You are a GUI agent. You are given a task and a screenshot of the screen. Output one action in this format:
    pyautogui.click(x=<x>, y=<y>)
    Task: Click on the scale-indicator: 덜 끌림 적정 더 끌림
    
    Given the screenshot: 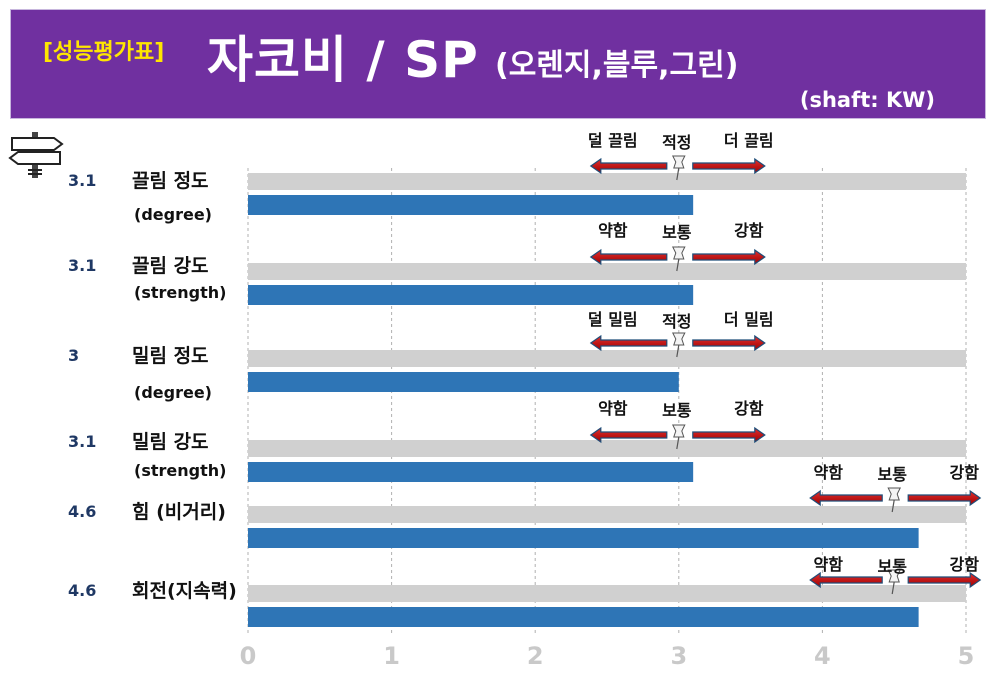 What is the action you would take?
    pyautogui.click(x=681, y=156)
    